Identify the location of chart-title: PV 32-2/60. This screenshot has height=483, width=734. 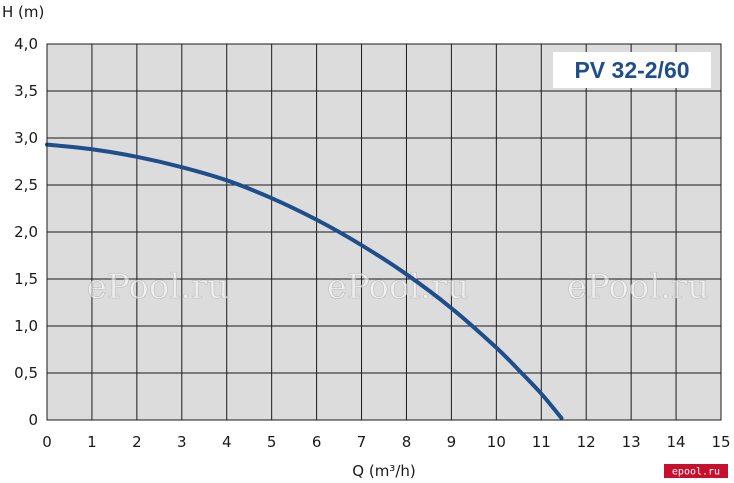
(631, 70).